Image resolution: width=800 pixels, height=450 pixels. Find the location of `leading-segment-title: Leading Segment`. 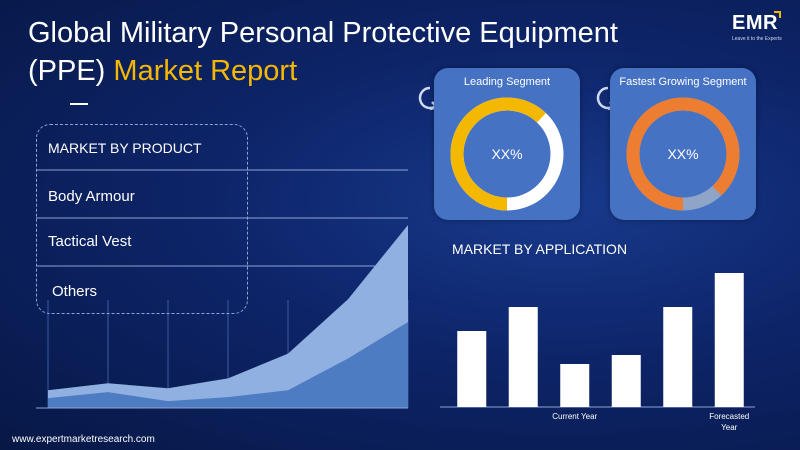

leading-segment-title: Leading Segment is located at coordinates (507, 82).